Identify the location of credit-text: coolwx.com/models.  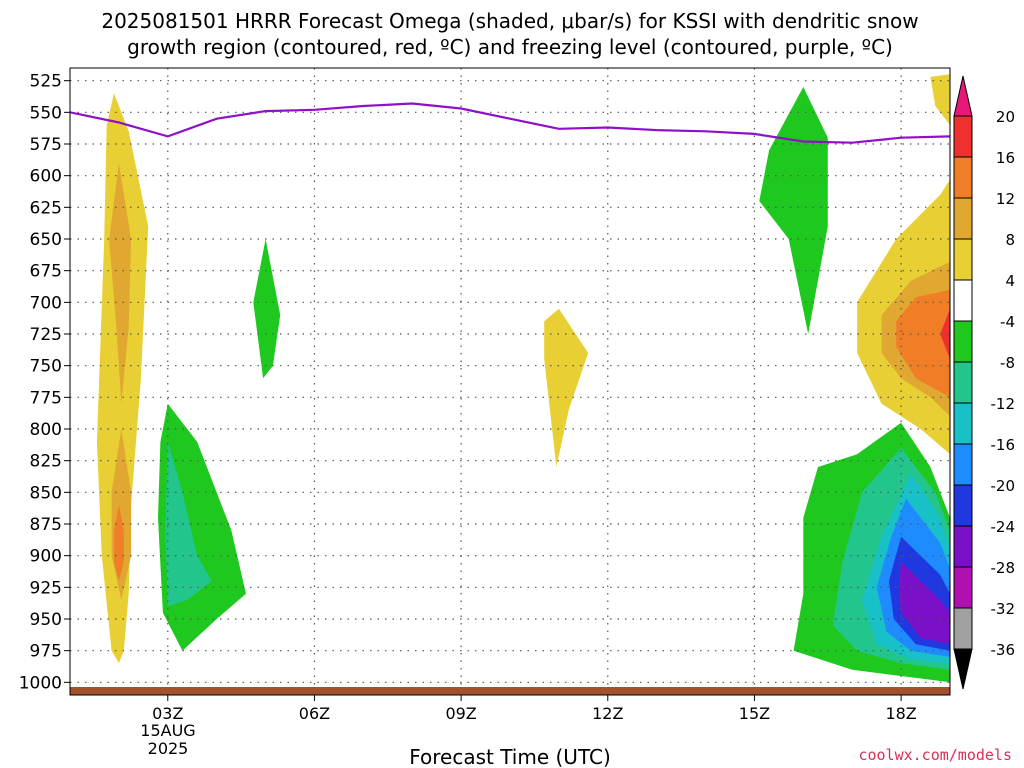
(935, 755).